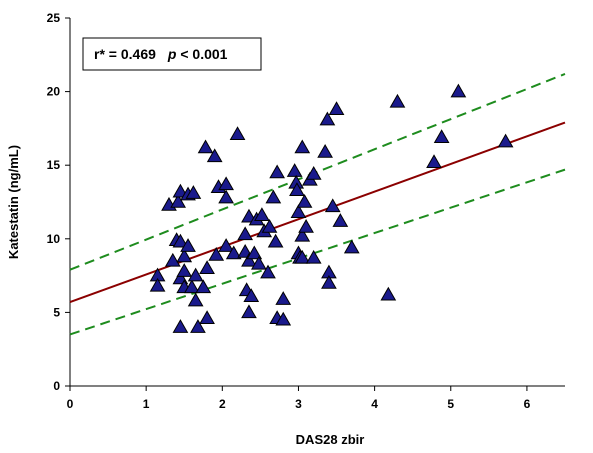 This screenshot has height=453, width=593. I want to click on p-symbol: p, so click(172, 54).